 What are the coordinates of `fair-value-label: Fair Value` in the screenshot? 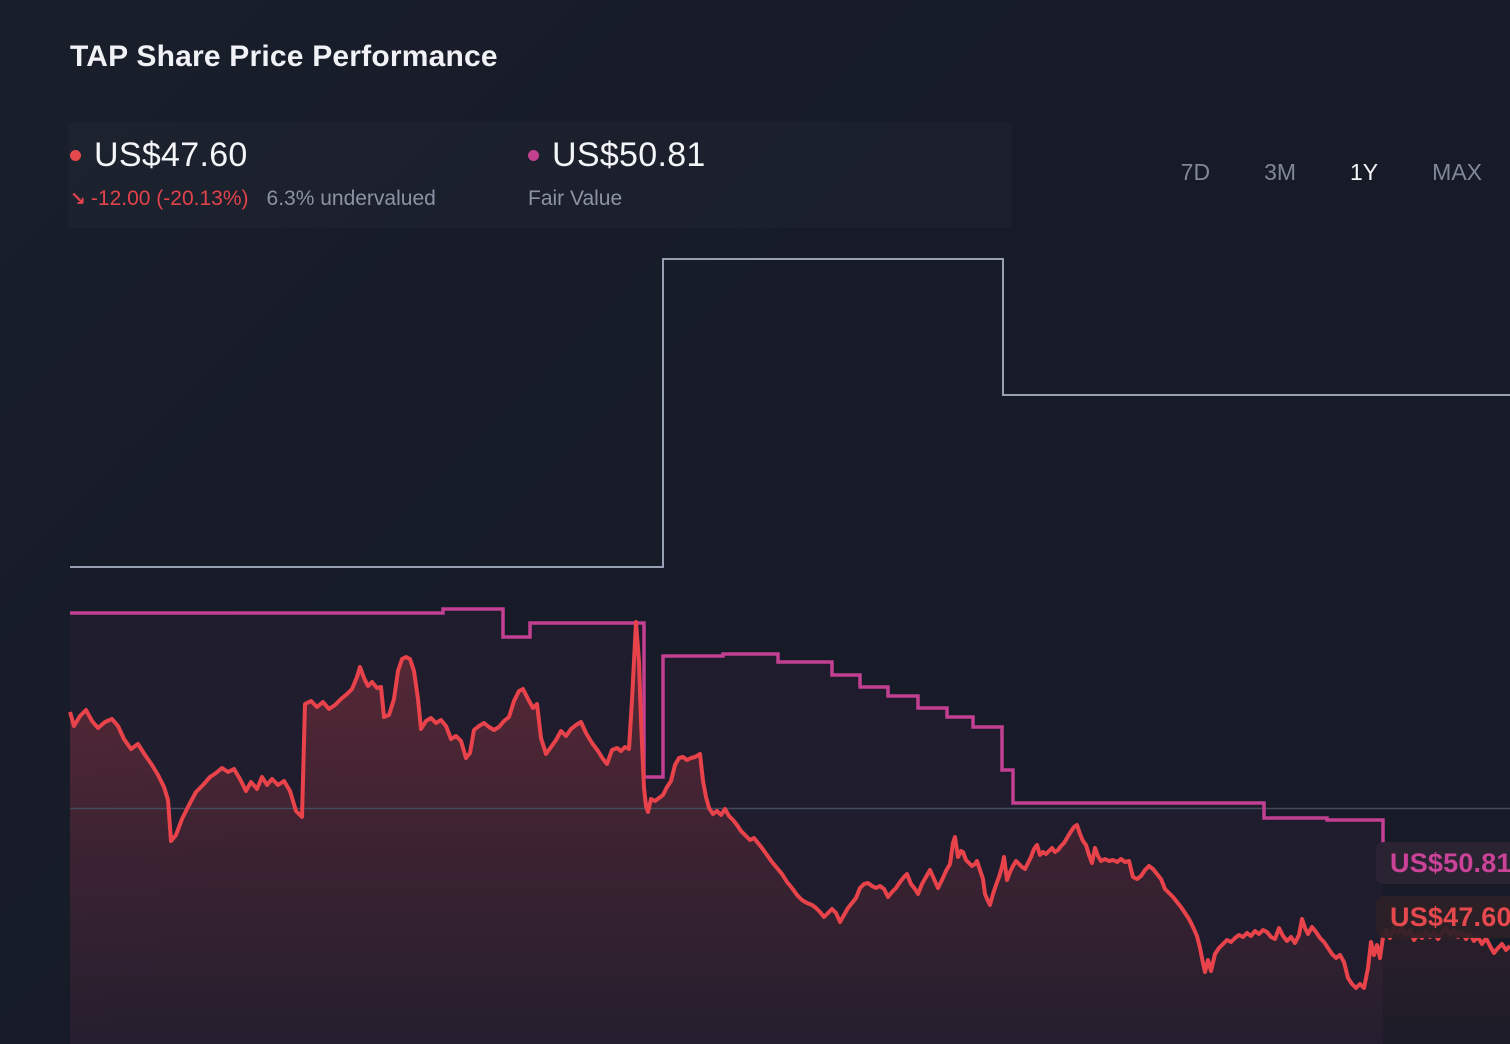 It's located at (575, 198).